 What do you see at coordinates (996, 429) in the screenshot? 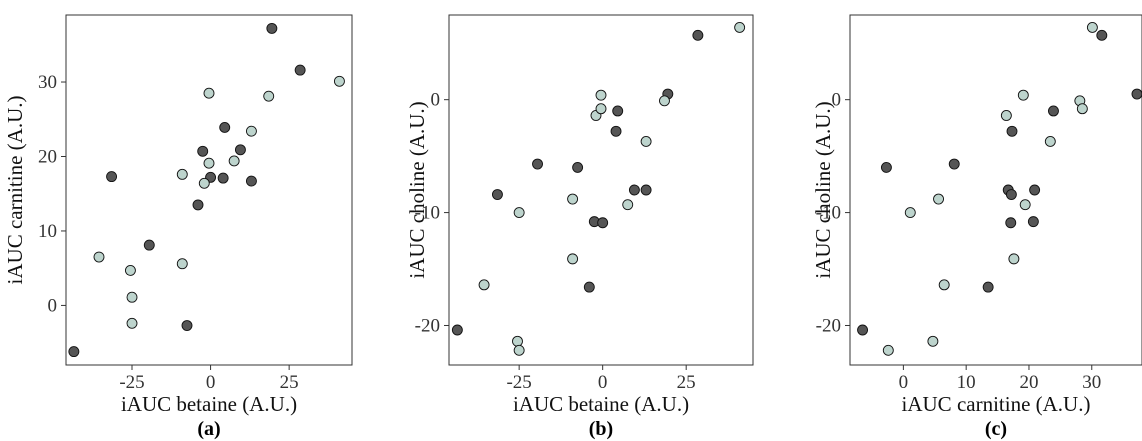
I see `panel-label-c: (c)` at bounding box center [996, 429].